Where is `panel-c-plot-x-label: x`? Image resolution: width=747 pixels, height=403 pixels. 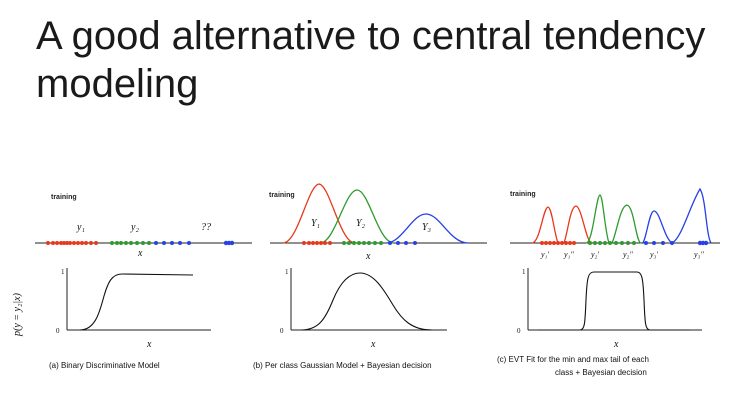 panel-c-plot-x-label: x is located at coordinates (616, 344).